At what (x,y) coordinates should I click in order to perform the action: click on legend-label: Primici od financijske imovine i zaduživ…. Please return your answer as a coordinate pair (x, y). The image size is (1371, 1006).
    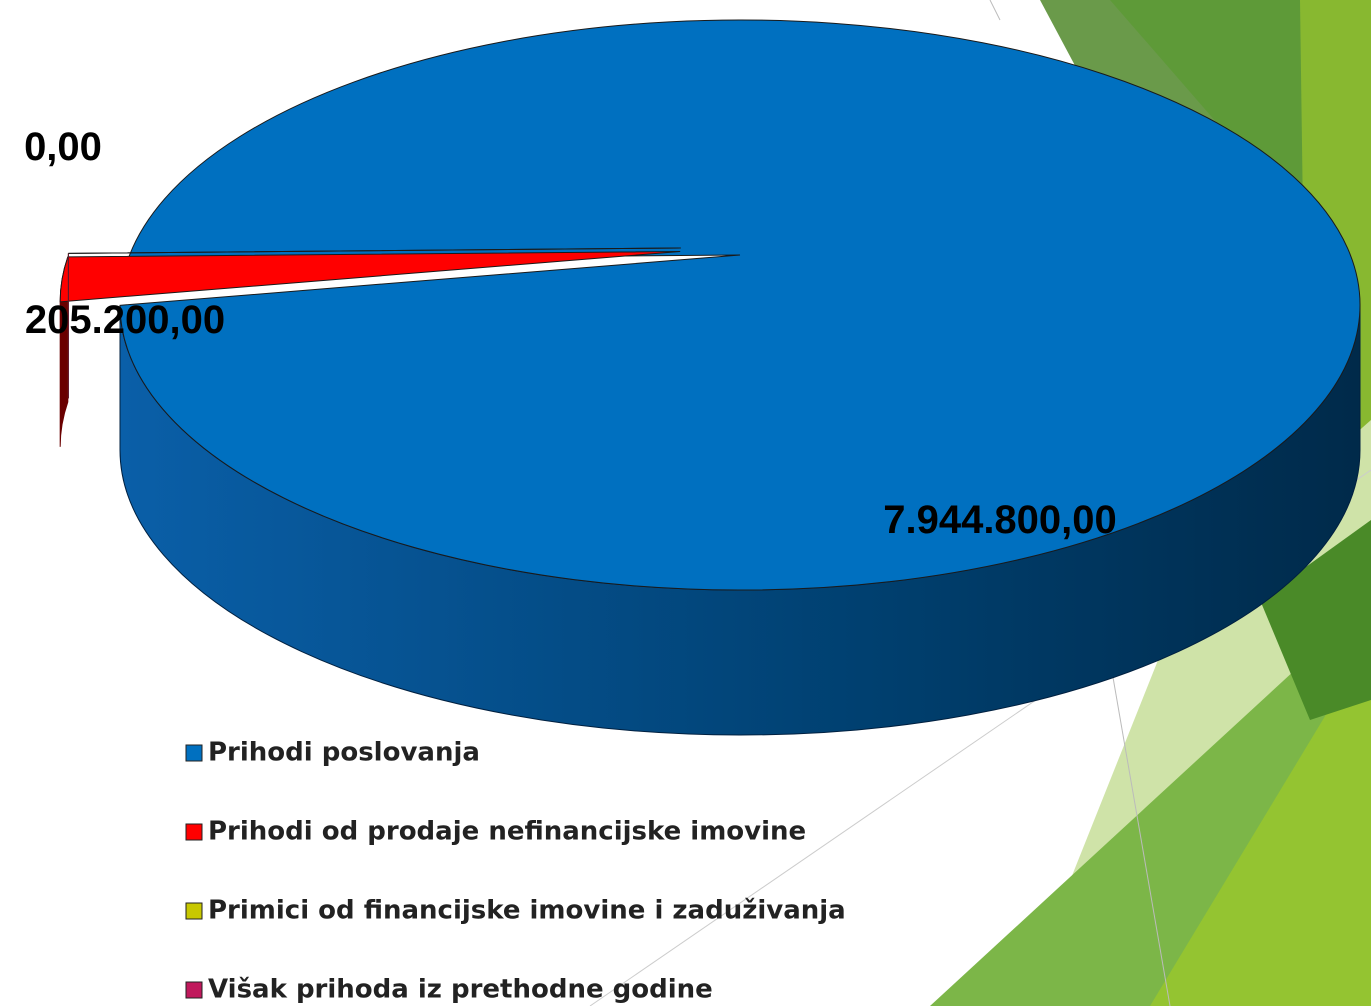
    Looking at the image, I should click on (527, 911).